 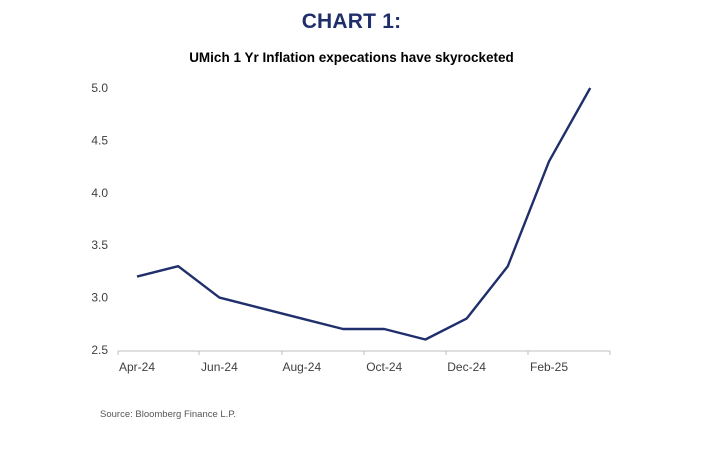 I want to click on y-tick-label: 2.5, so click(x=99, y=350).